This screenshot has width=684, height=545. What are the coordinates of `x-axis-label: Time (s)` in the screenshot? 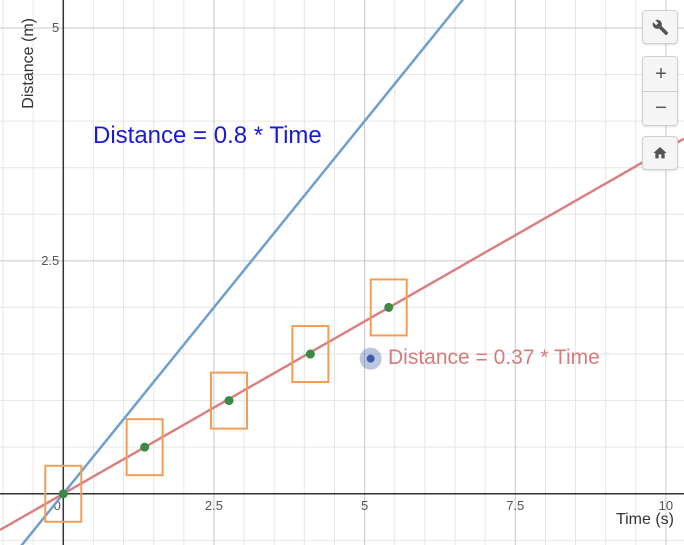 It's located at (645, 519).